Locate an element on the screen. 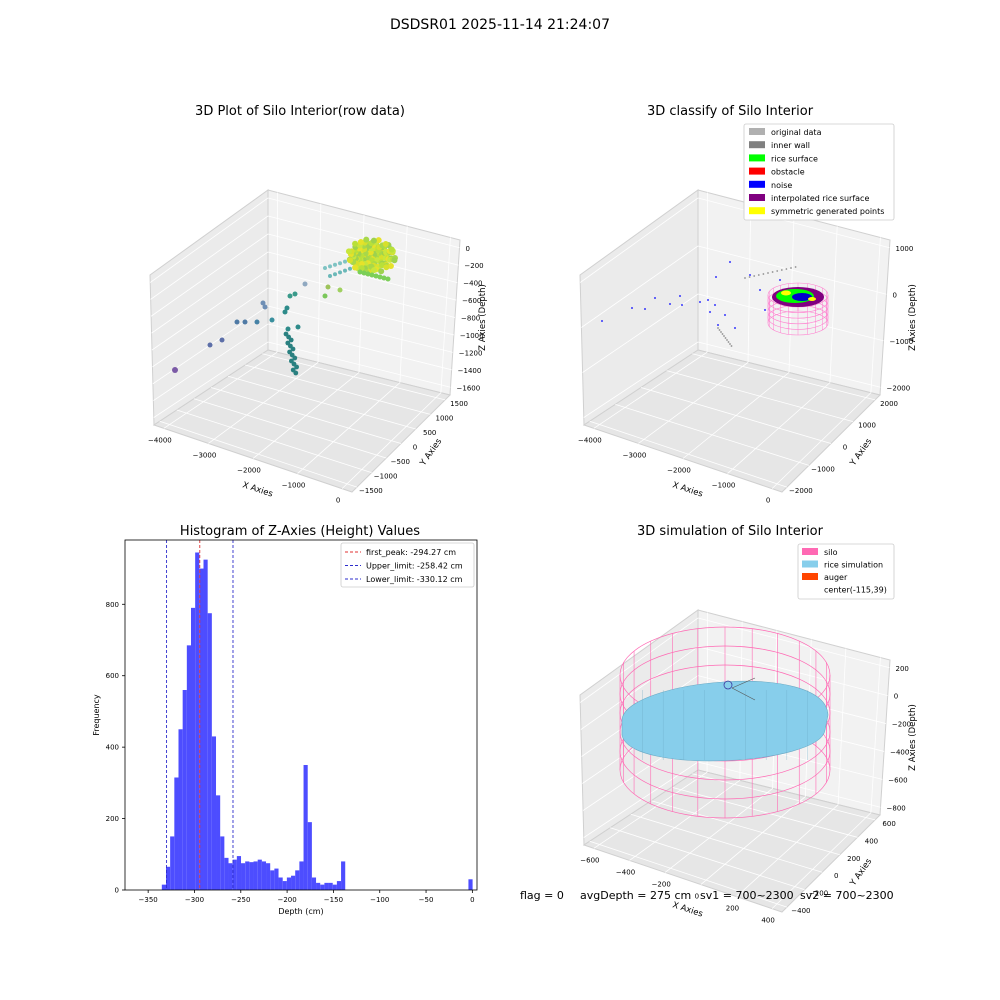 This screenshot has width=1000, height=1000. z-tick-label: 1000 is located at coordinates (905, 249).